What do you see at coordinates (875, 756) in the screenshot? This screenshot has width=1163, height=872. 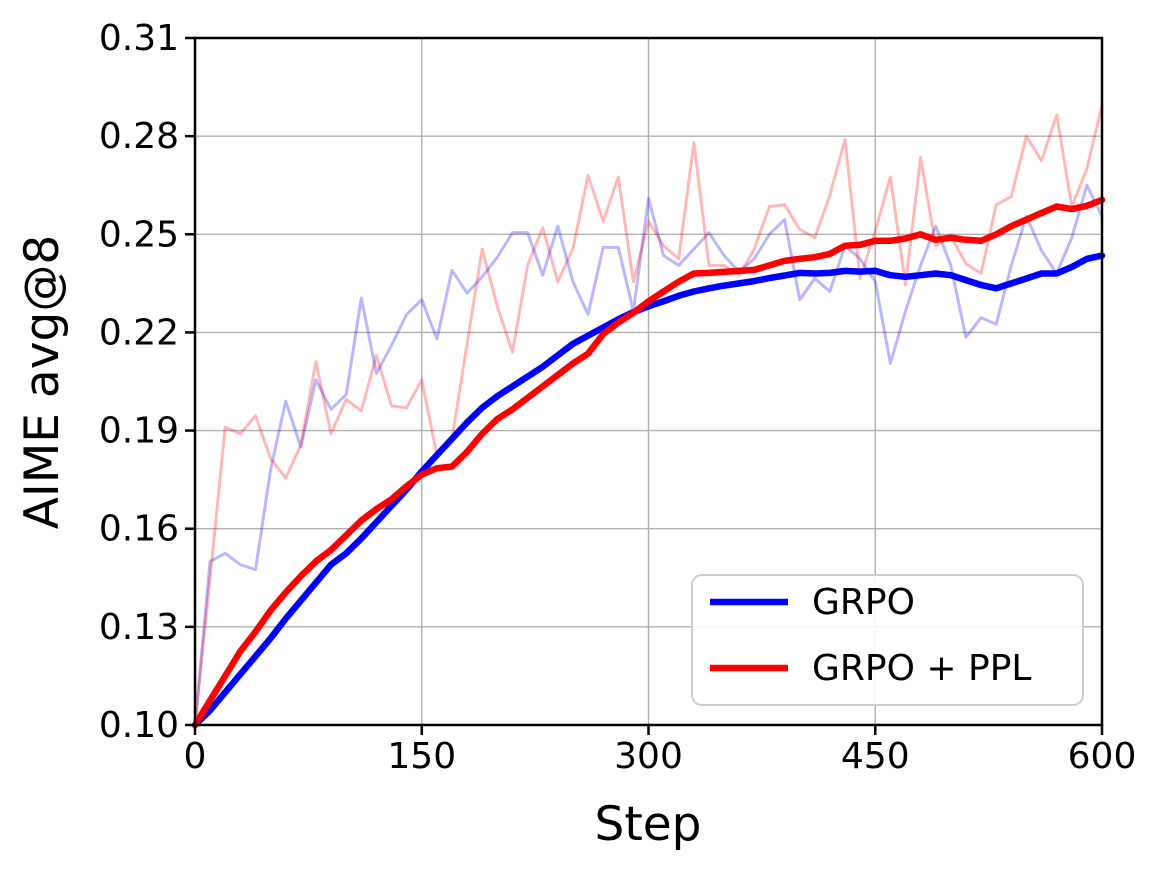 I see `x-tick-label: 450` at bounding box center [875, 756].